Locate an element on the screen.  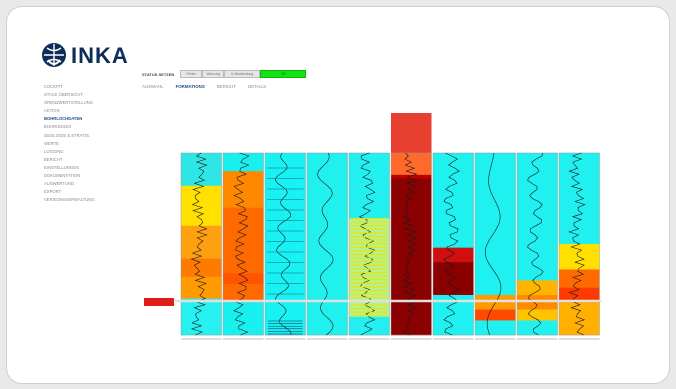
log-curve-t2 is located at coordinates (241, 244).